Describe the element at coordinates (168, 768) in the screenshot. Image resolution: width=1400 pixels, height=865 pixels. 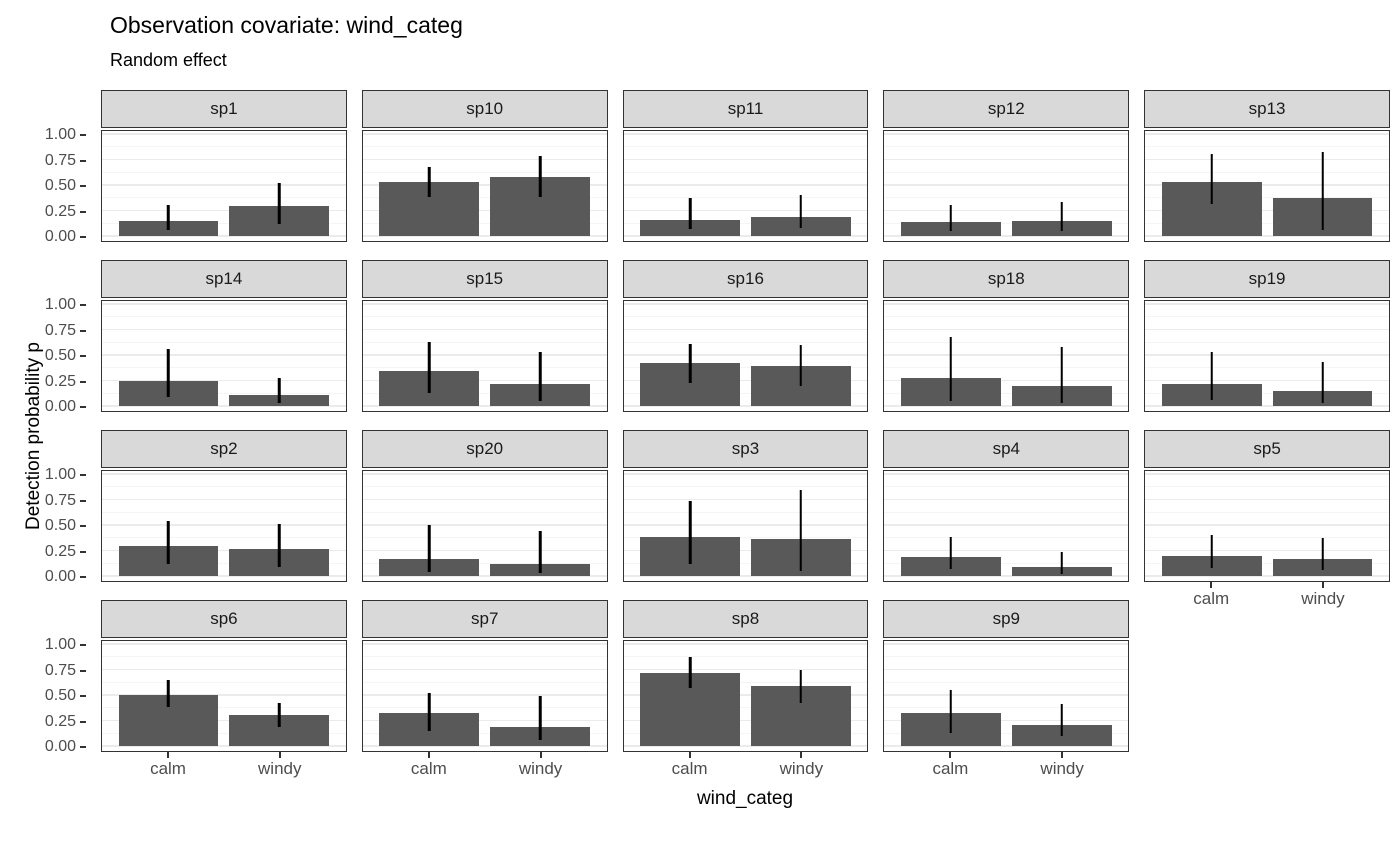
I see `x-tick-label: calm` at that location.